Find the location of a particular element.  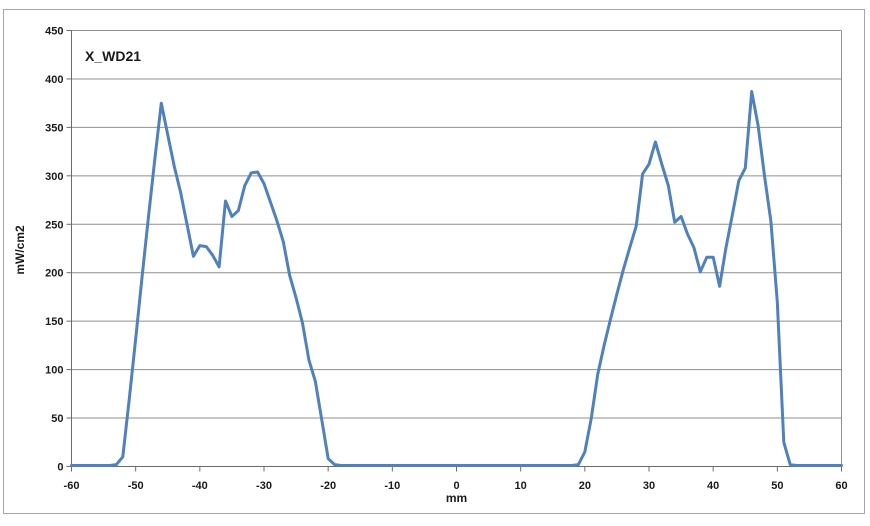

y-tick-label-150: 150 is located at coordinates (54, 322).